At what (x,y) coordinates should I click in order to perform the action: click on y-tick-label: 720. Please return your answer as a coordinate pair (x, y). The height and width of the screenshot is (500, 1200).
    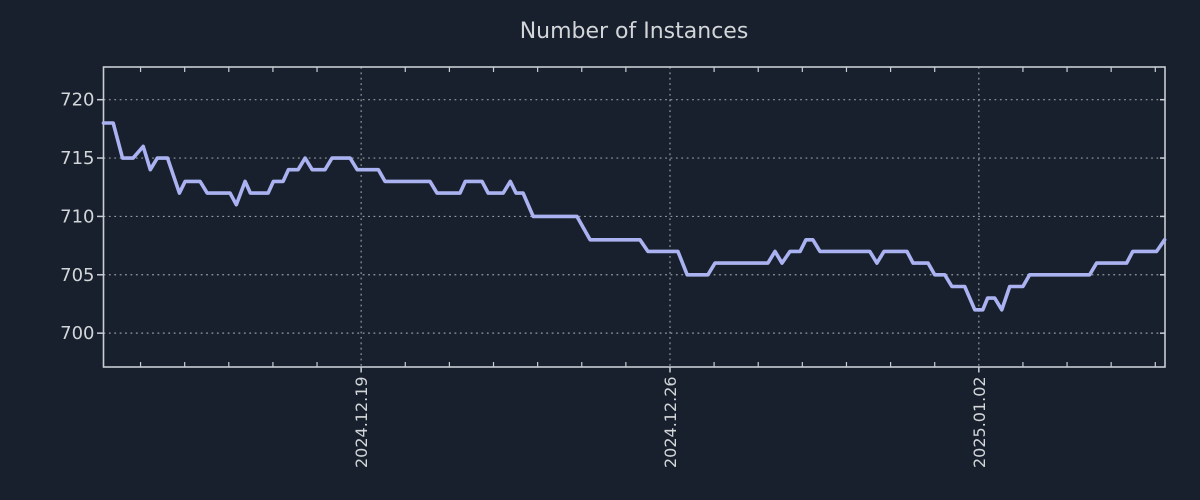
    Looking at the image, I should click on (77, 100).